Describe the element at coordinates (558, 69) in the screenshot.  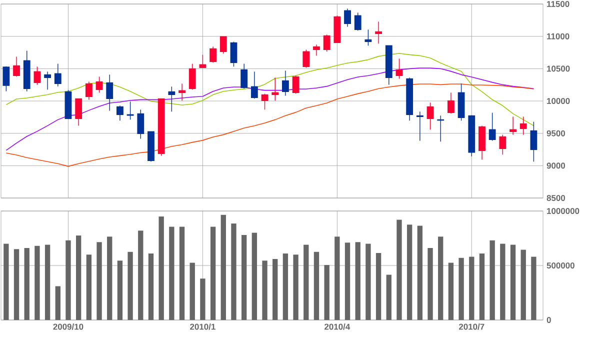
I see `y-tick-label: 10500` at that location.